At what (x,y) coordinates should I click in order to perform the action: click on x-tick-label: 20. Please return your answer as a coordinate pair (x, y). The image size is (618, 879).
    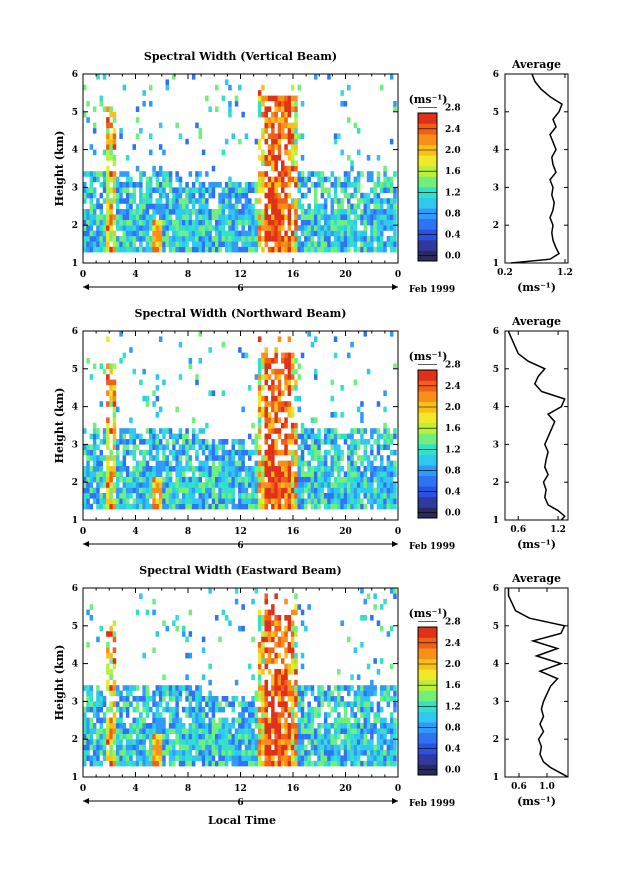
    Looking at the image, I should click on (345, 275).